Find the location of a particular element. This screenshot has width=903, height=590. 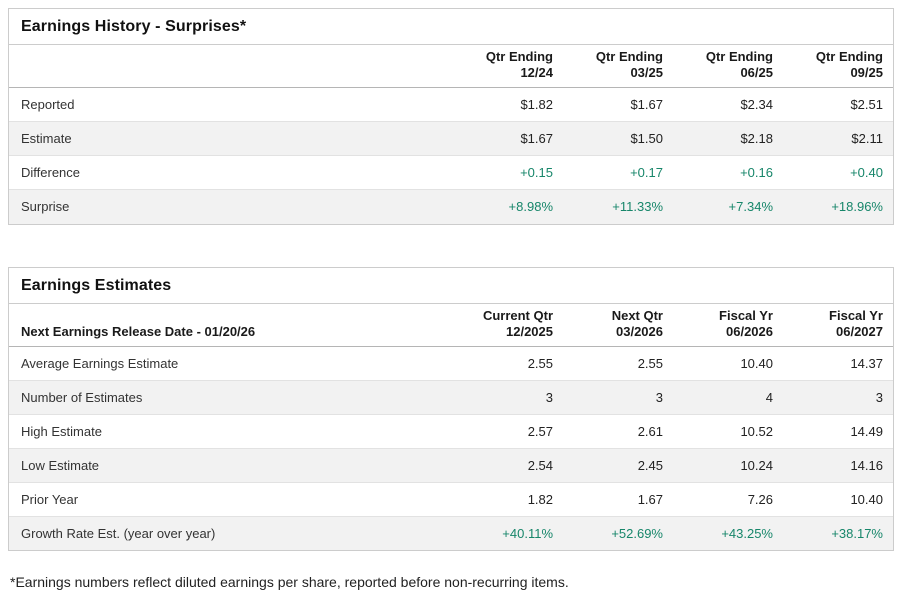

column-header: Current Qtr 12/2025 is located at coordinates (508, 325).